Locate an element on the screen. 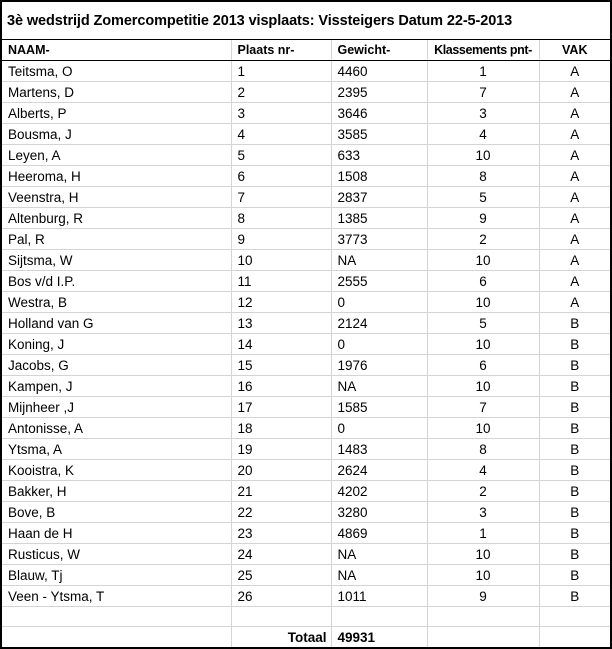  column-header-naam: NAAM- is located at coordinates (117, 50).